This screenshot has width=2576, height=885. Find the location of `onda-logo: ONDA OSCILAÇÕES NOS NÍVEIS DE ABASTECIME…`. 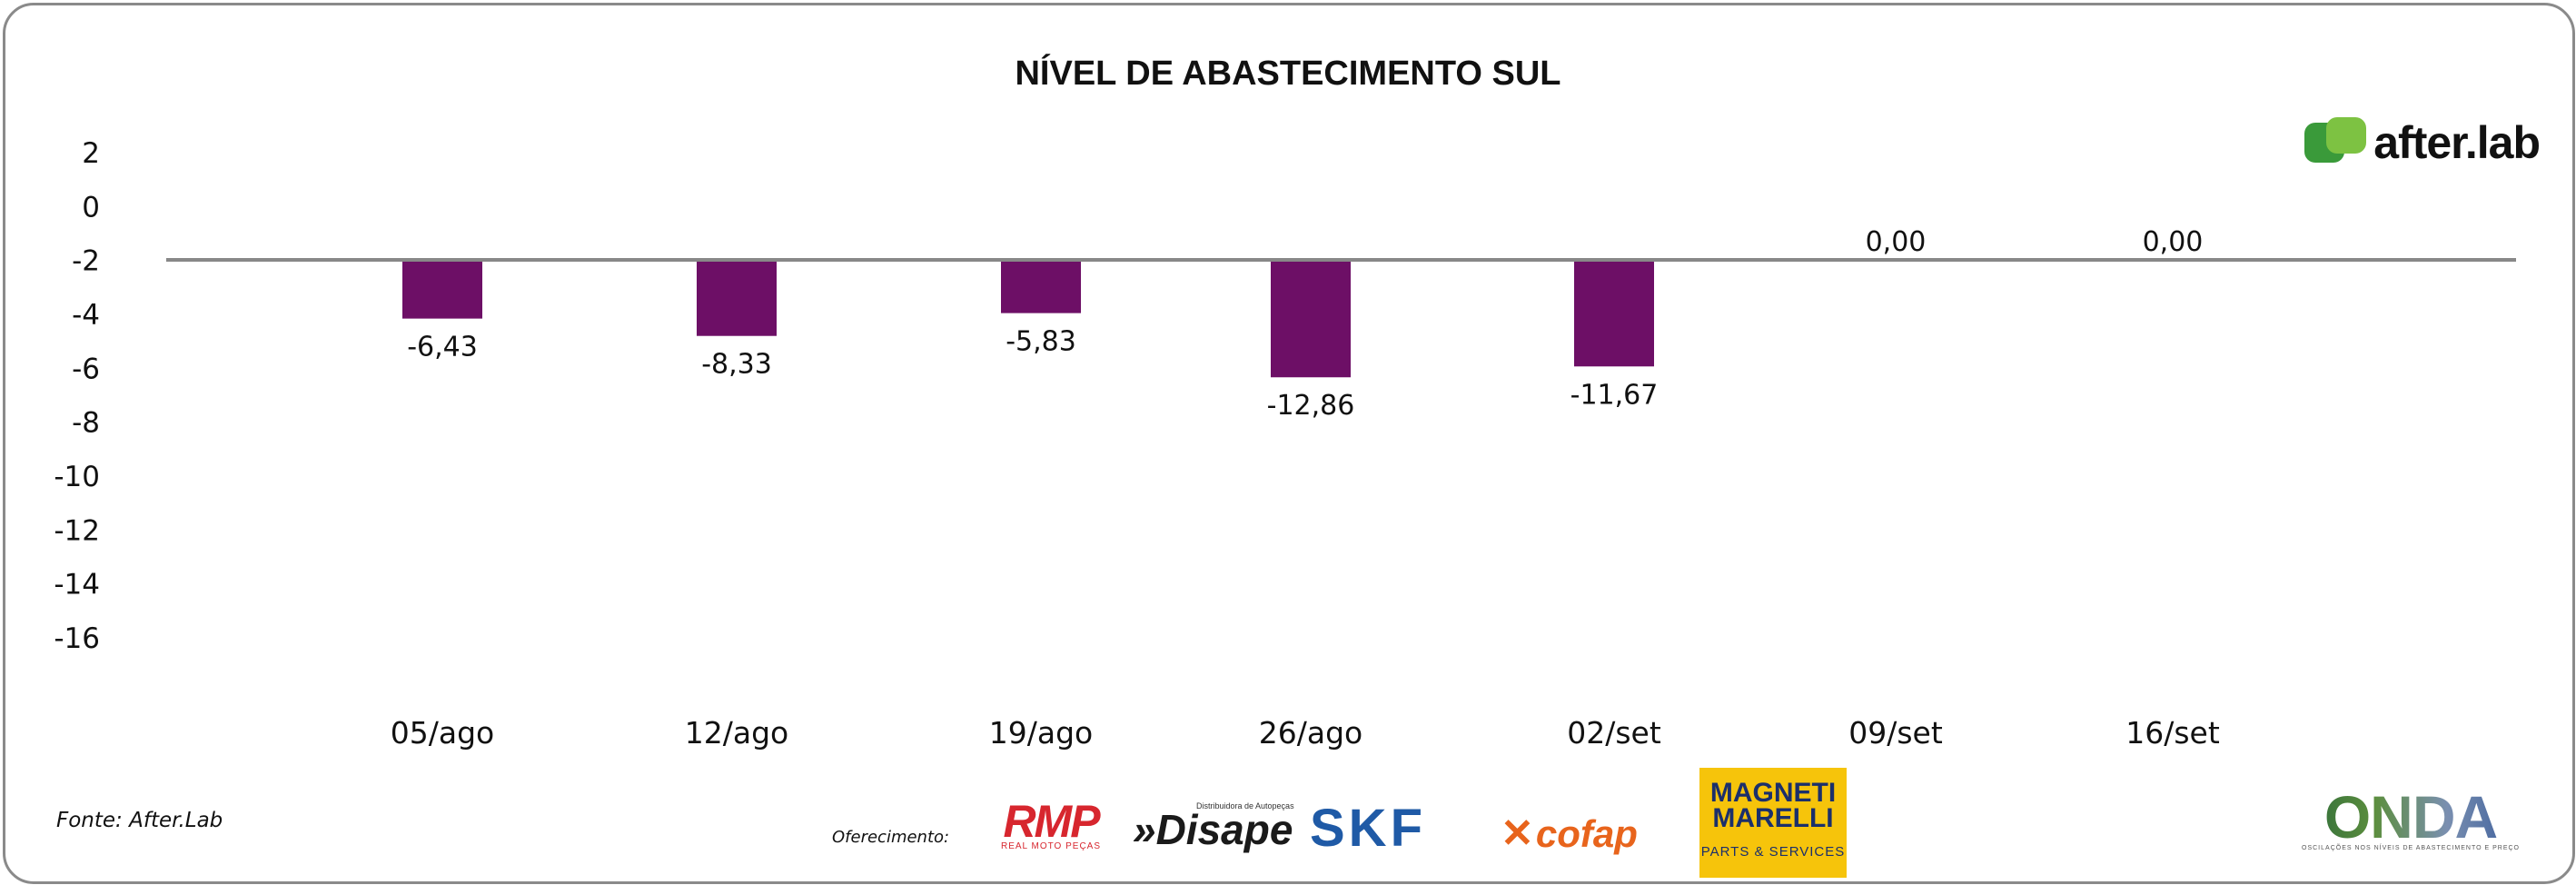

onda-logo: ONDA OSCILAÇÕES NOS NÍVEIS DE ABASTECIME… is located at coordinates (2411, 817).